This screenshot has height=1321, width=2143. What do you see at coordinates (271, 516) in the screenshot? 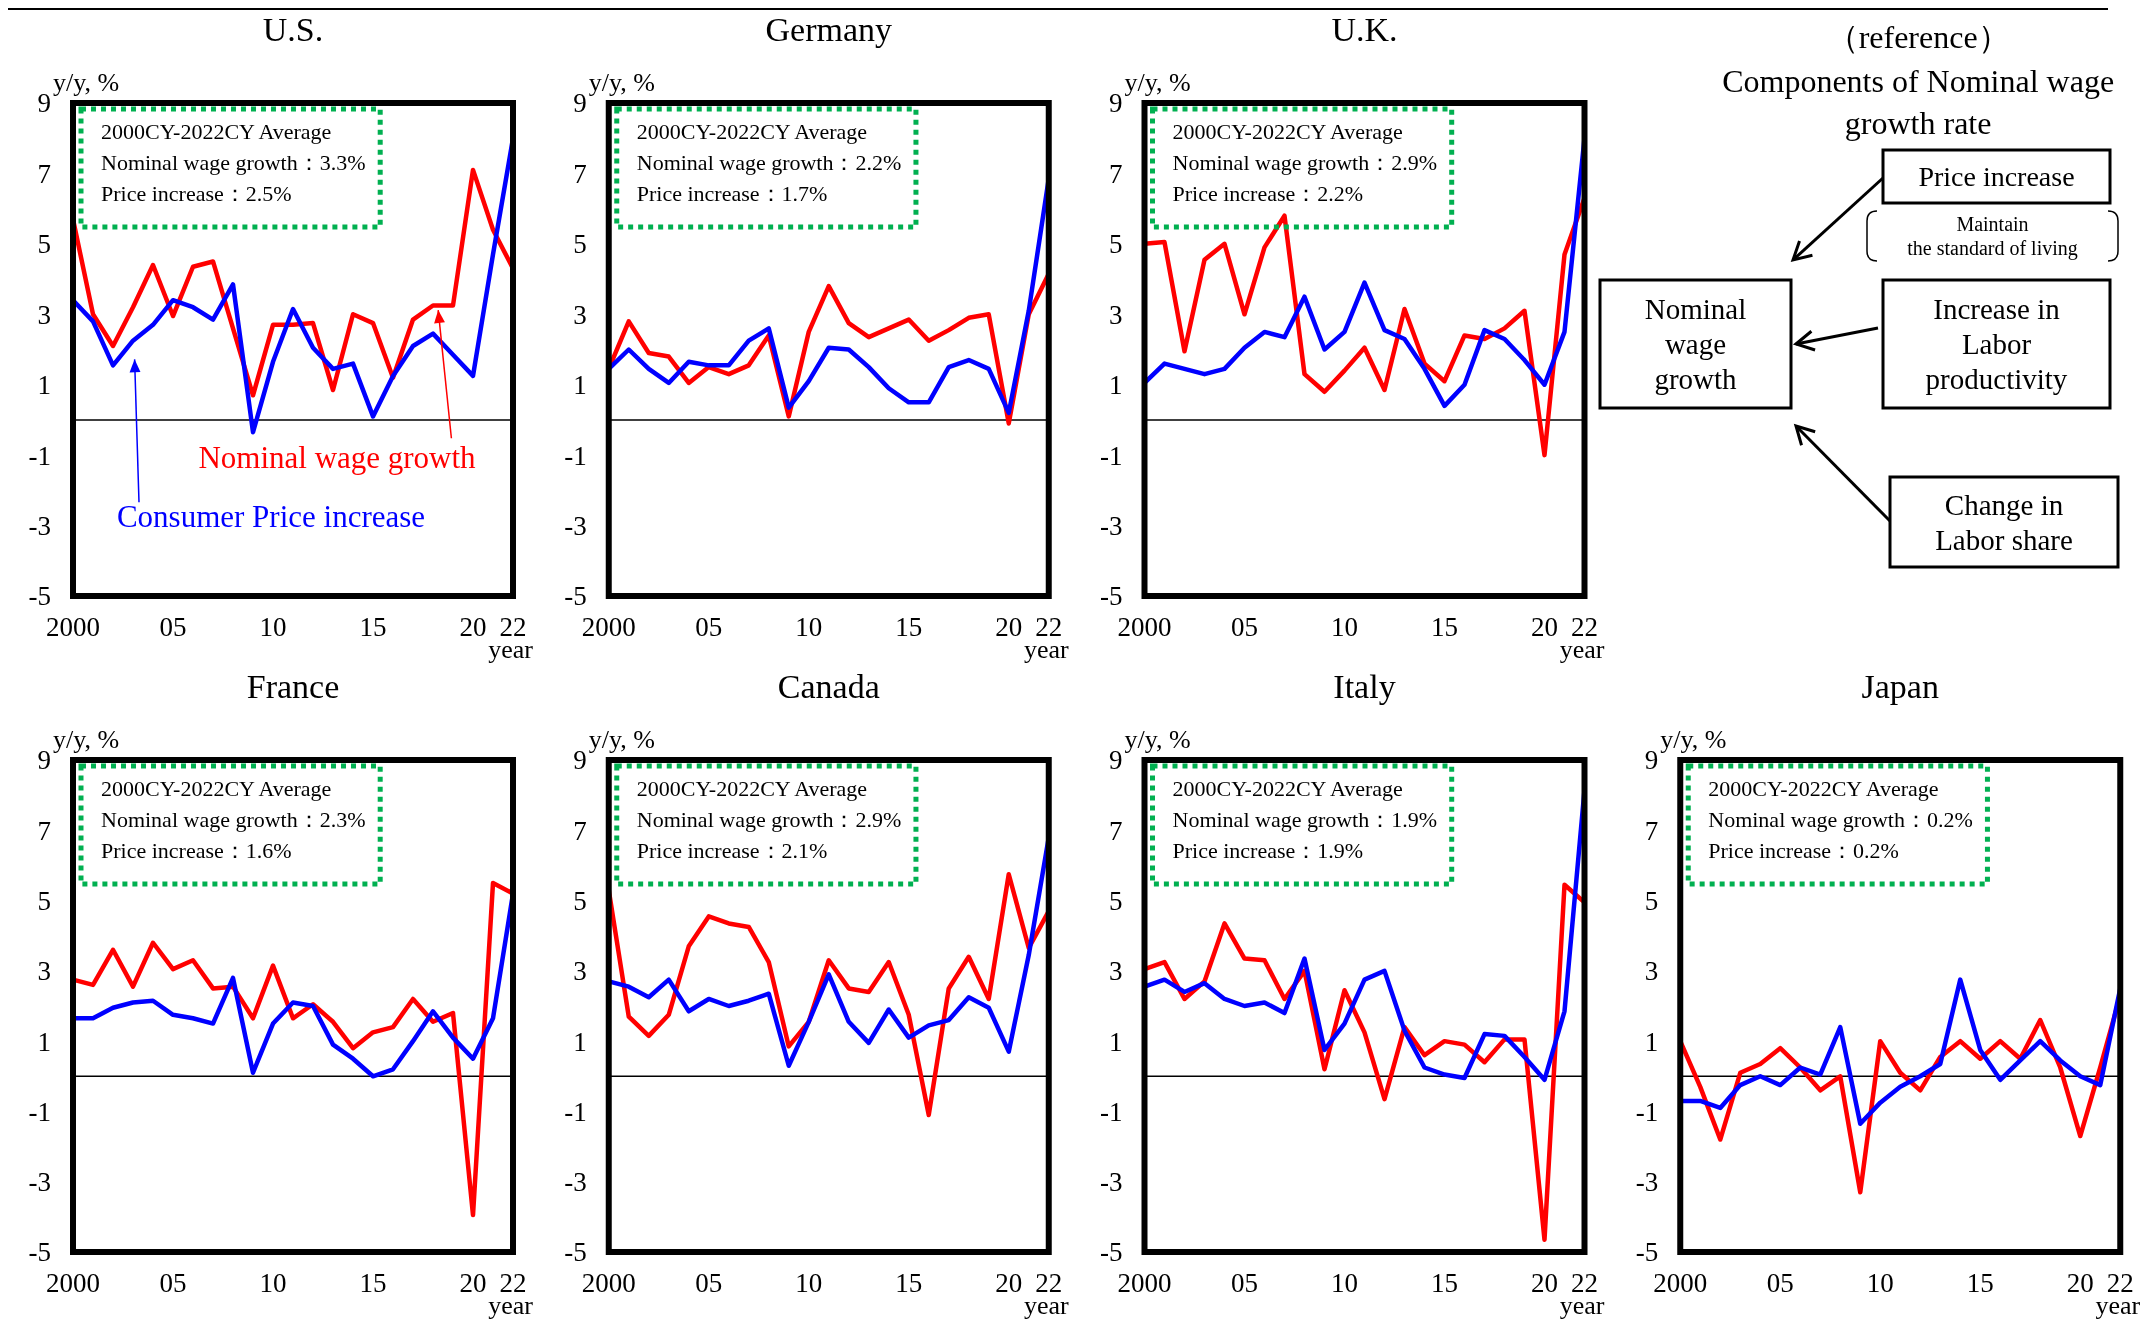
I see `text: Consumer Price increase` at bounding box center [271, 516].